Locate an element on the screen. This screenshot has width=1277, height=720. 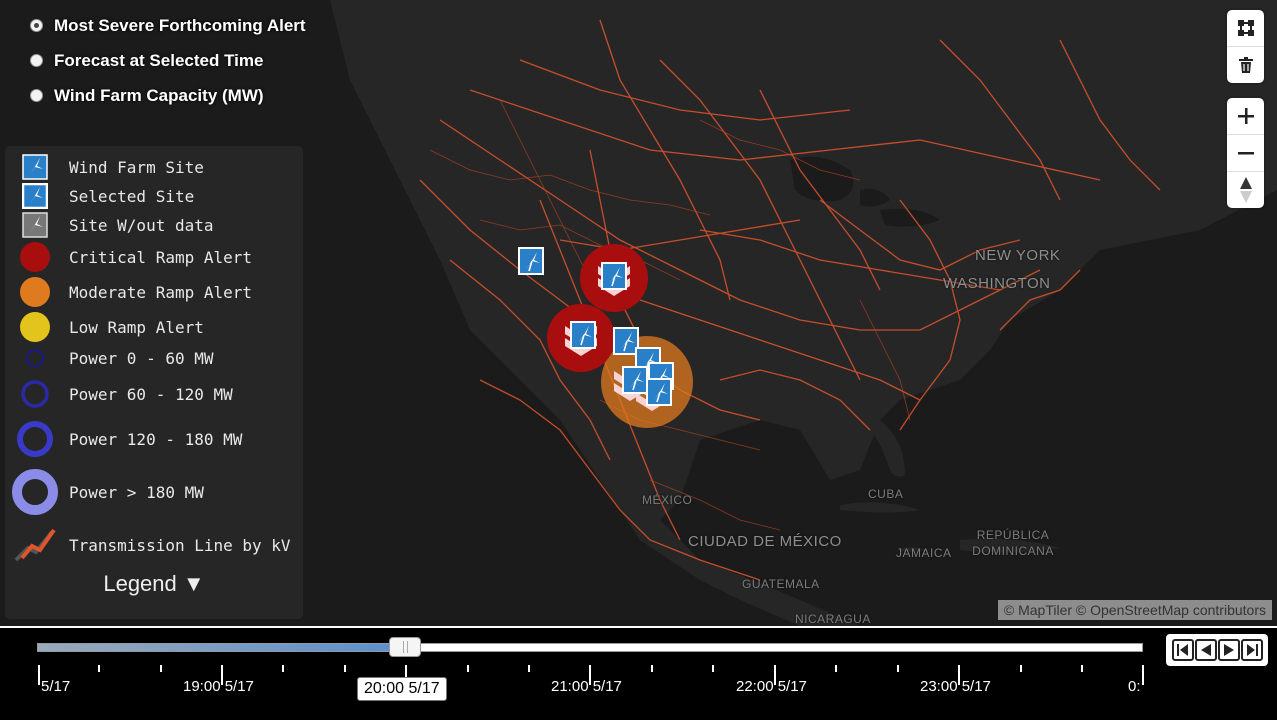
view-mode-label: Wind Farm Capacity (MW) is located at coordinates (159, 95).